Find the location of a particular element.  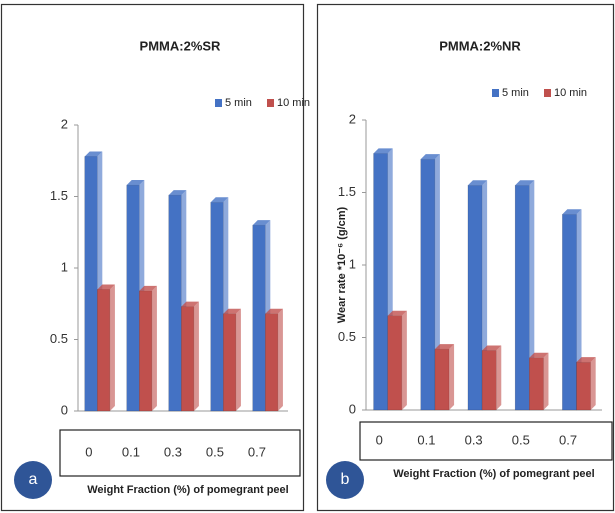

y-tick-label: 1 is located at coordinates (64, 266).